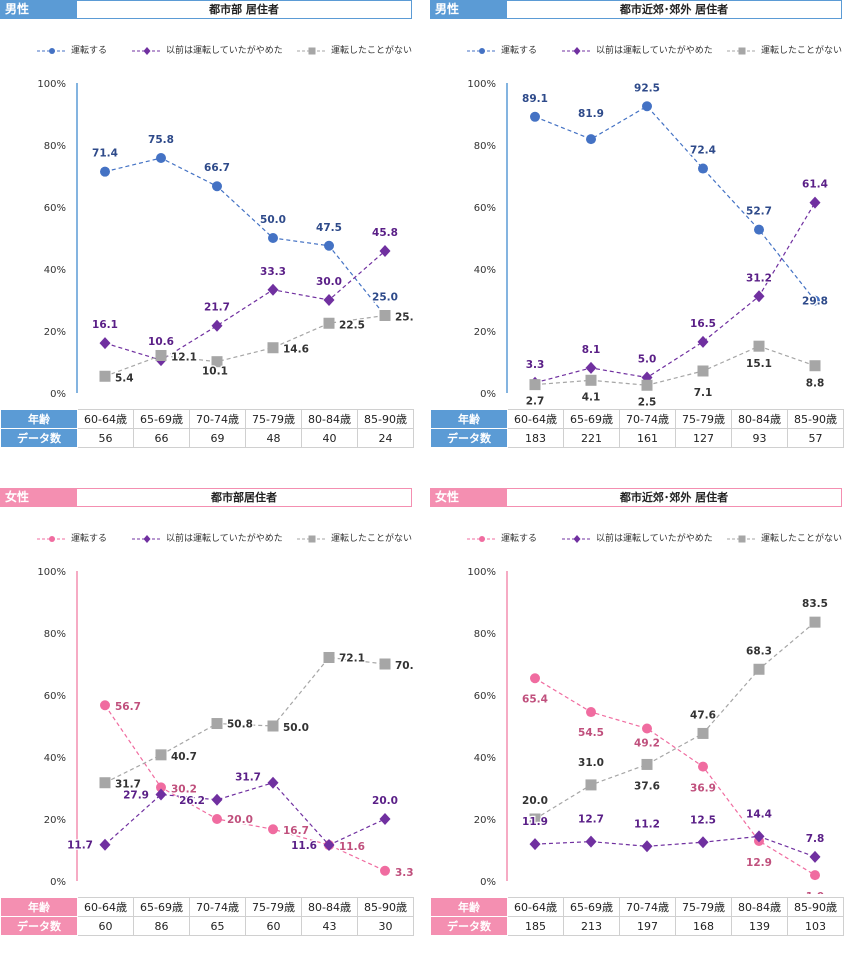  I want to click on data-label: 2.7, so click(535, 401).